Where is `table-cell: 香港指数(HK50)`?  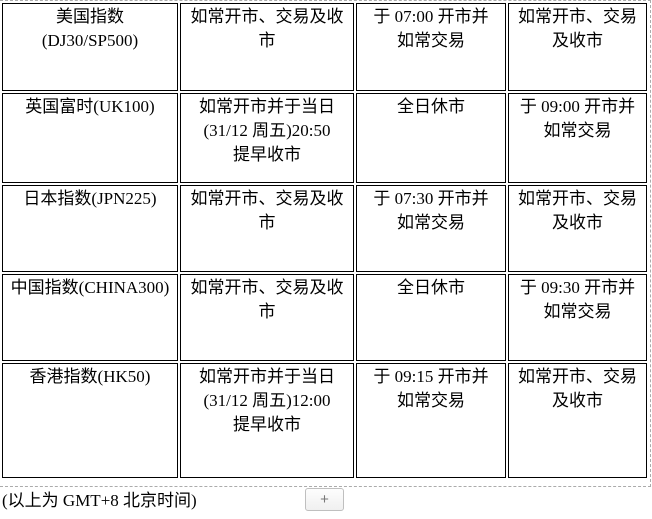 table-cell: 香港指数(HK50) is located at coordinates (90, 420).